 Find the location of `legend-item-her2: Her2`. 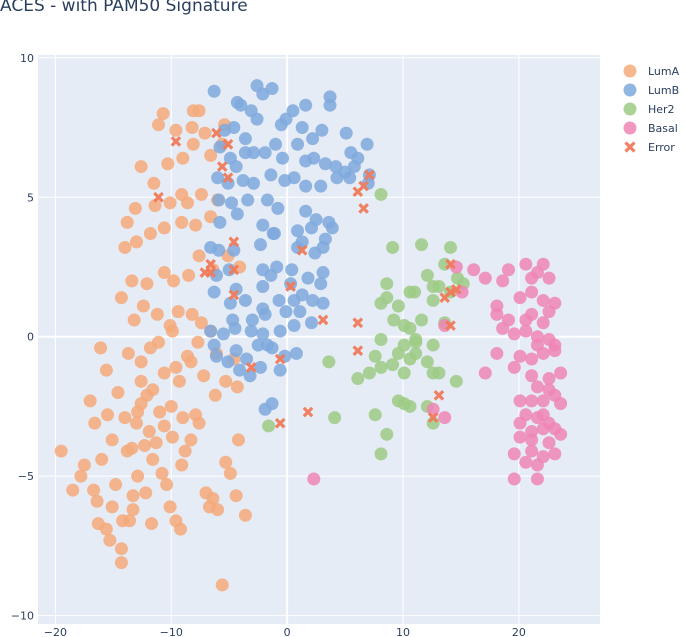

legend-item-her2: Her2 is located at coordinates (649, 109).